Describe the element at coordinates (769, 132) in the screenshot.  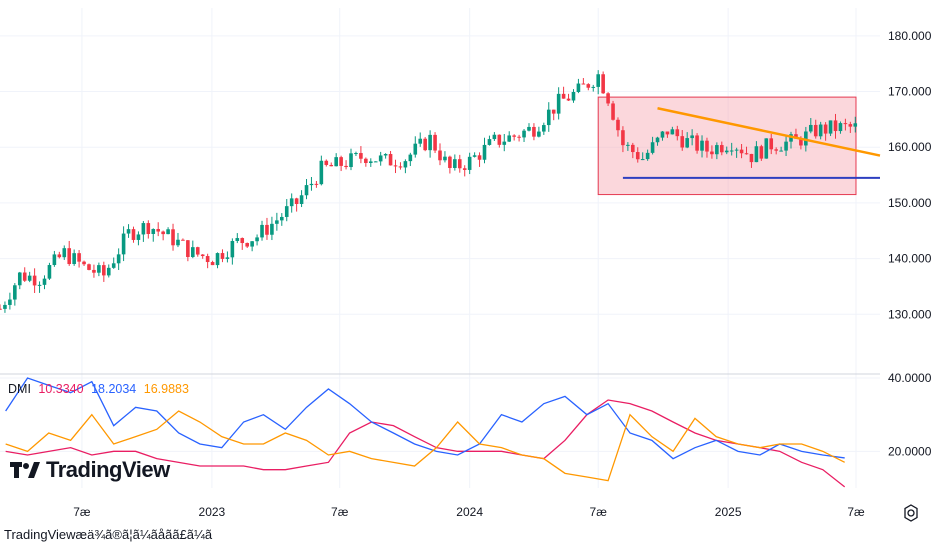
I see `descending-trendline` at that location.